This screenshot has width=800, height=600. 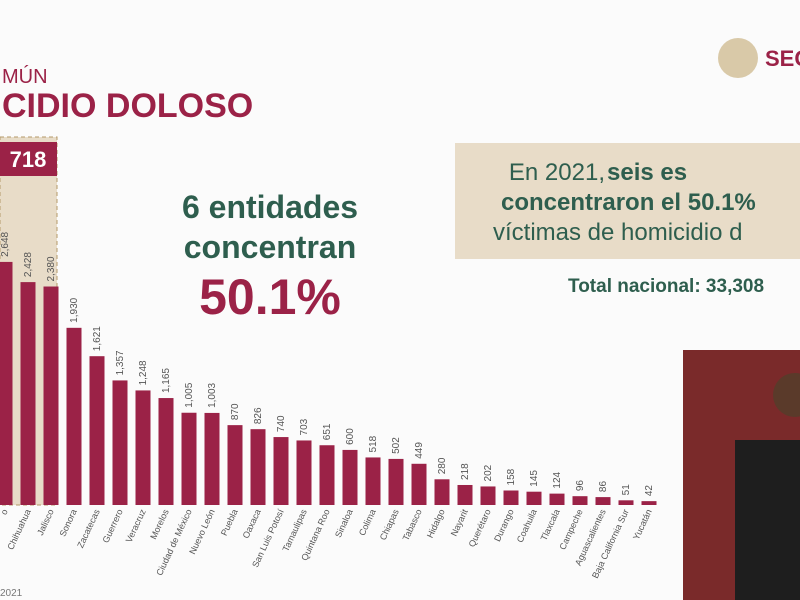 I want to click on value-label: 202, so click(x=488, y=472).